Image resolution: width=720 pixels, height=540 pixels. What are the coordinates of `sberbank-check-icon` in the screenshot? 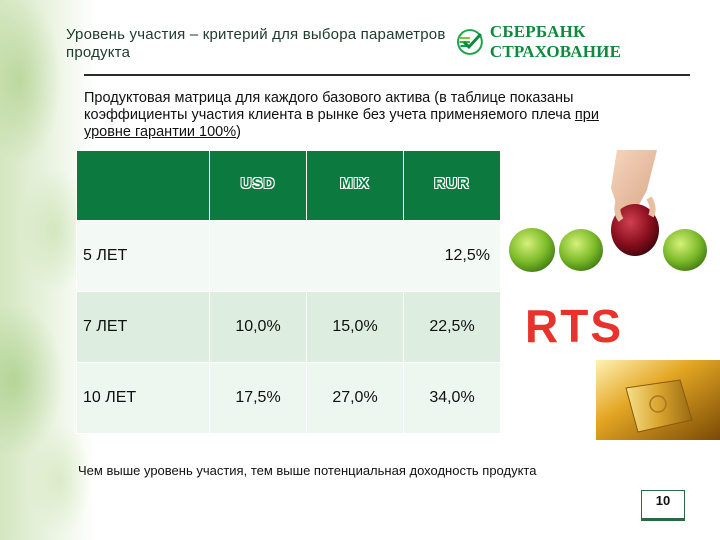 It's located at (469, 42).